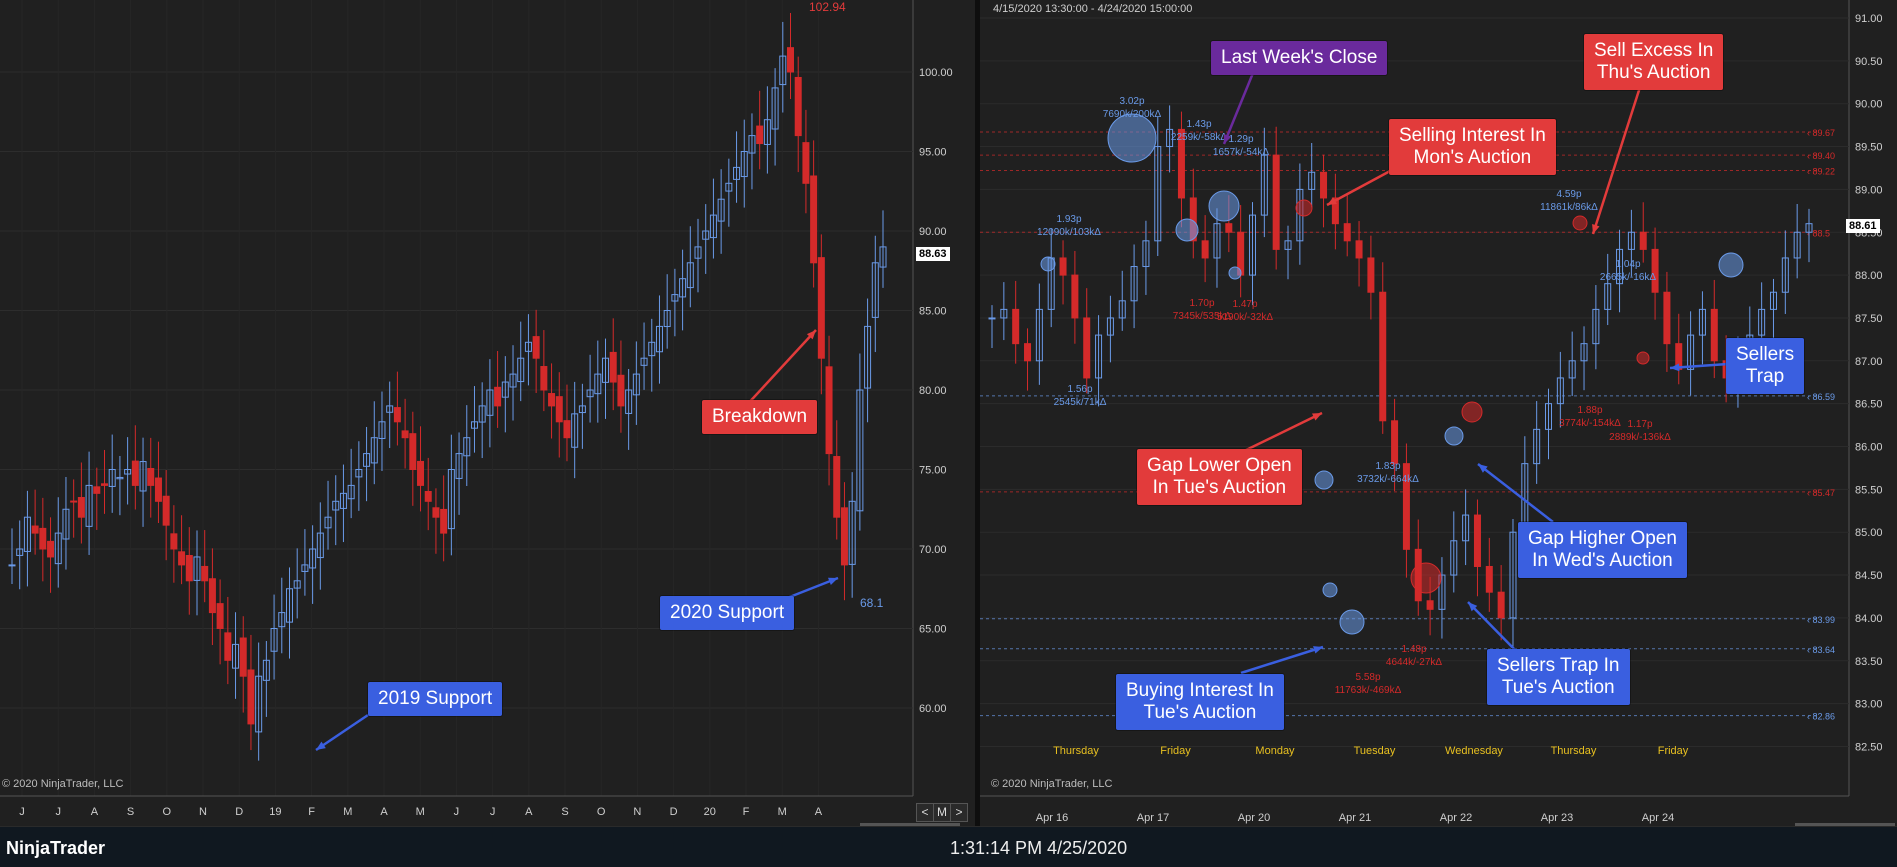  I want to click on callout-sell-excess: Sell Excess In Thu's Auction, so click(1654, 62).